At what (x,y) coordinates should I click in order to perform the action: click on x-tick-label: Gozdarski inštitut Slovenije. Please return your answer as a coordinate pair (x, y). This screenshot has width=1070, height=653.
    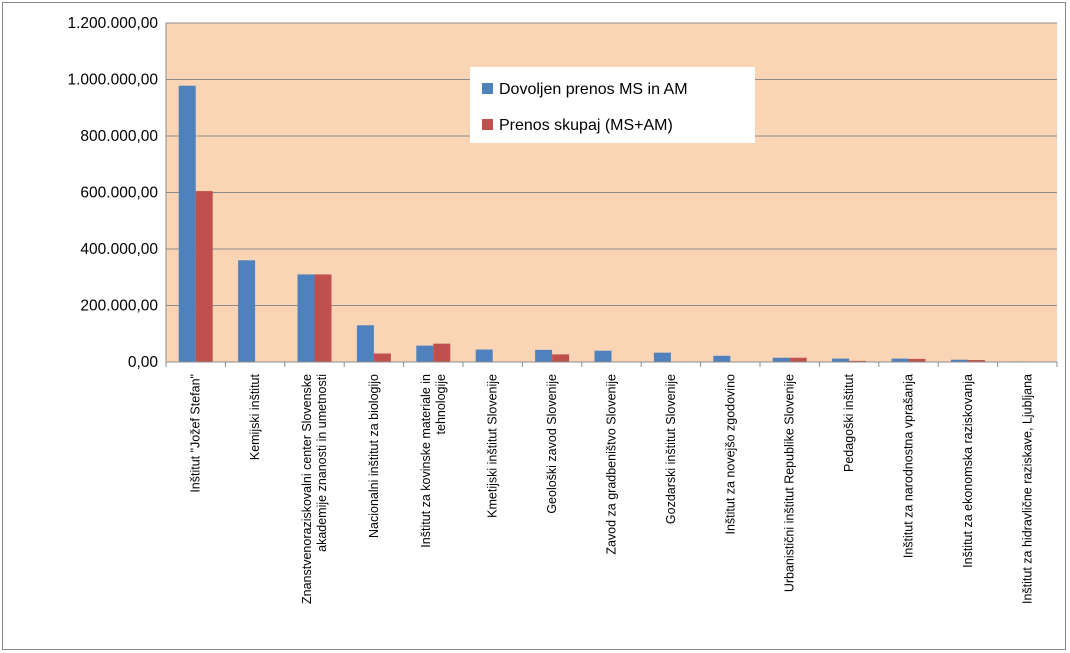
    Looking at the image, I should click on (671, 449).